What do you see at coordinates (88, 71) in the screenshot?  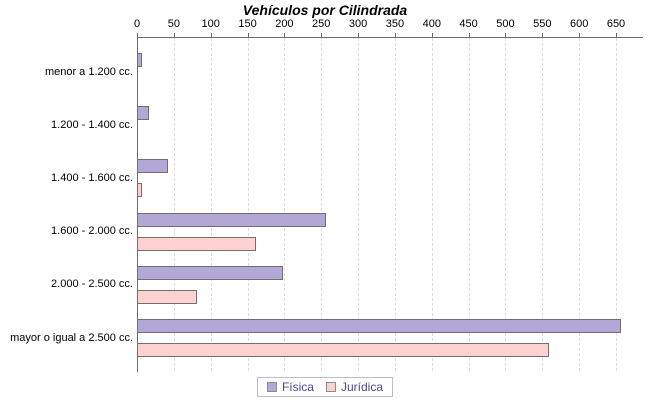 I see `category-label: menor a 1.200 cc.` at bounding box center [88, 71].